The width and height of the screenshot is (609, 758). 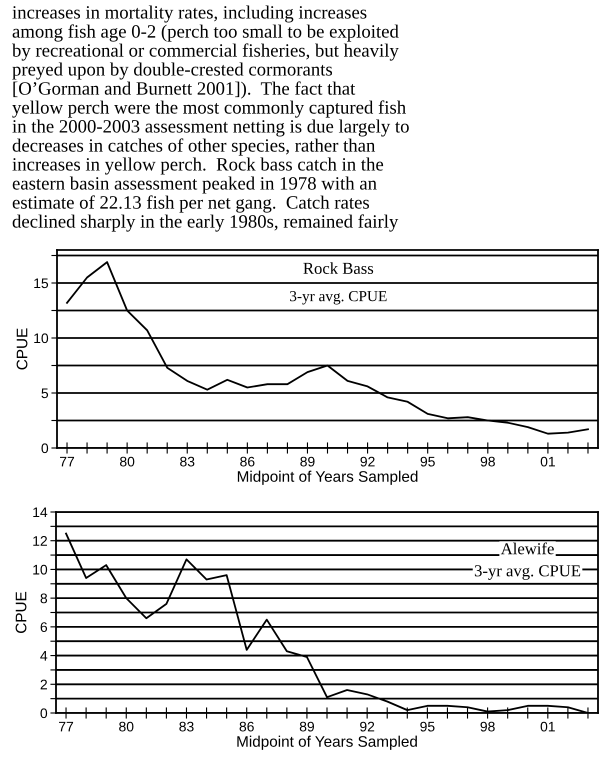 What do you see at coordinates (40, 512) in the screenshot?
I see `y-tick-label: 14` at bounding box center [40, 512].